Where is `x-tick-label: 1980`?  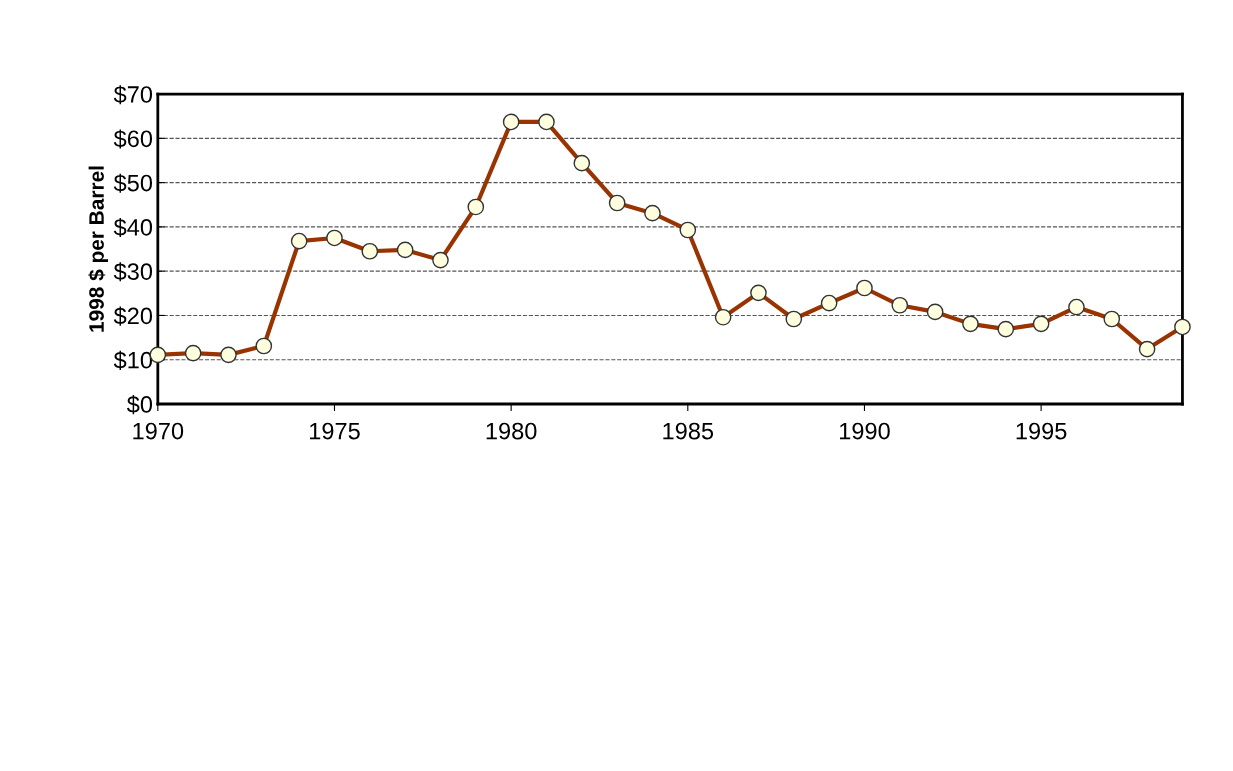 x-tick-label: 1980 is located at coordinates (511, 431).